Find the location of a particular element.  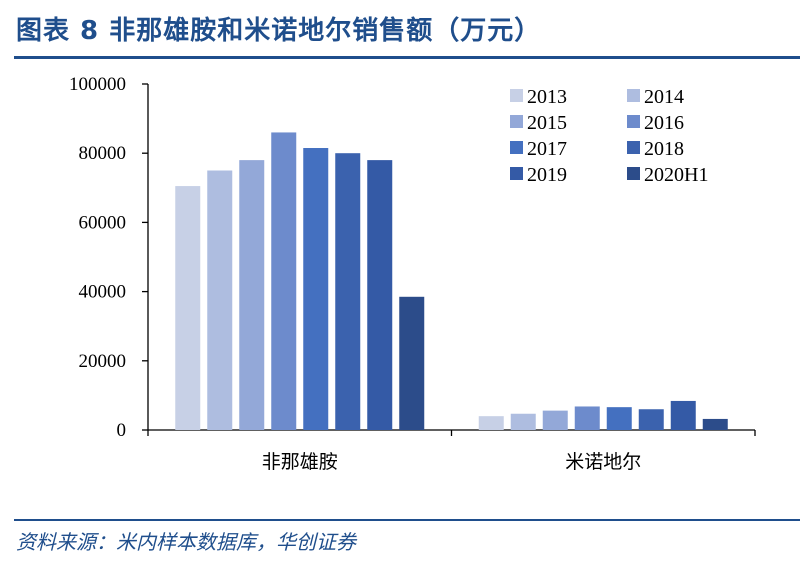

legend-swatch-2017 is located at coordinates (516, 147).